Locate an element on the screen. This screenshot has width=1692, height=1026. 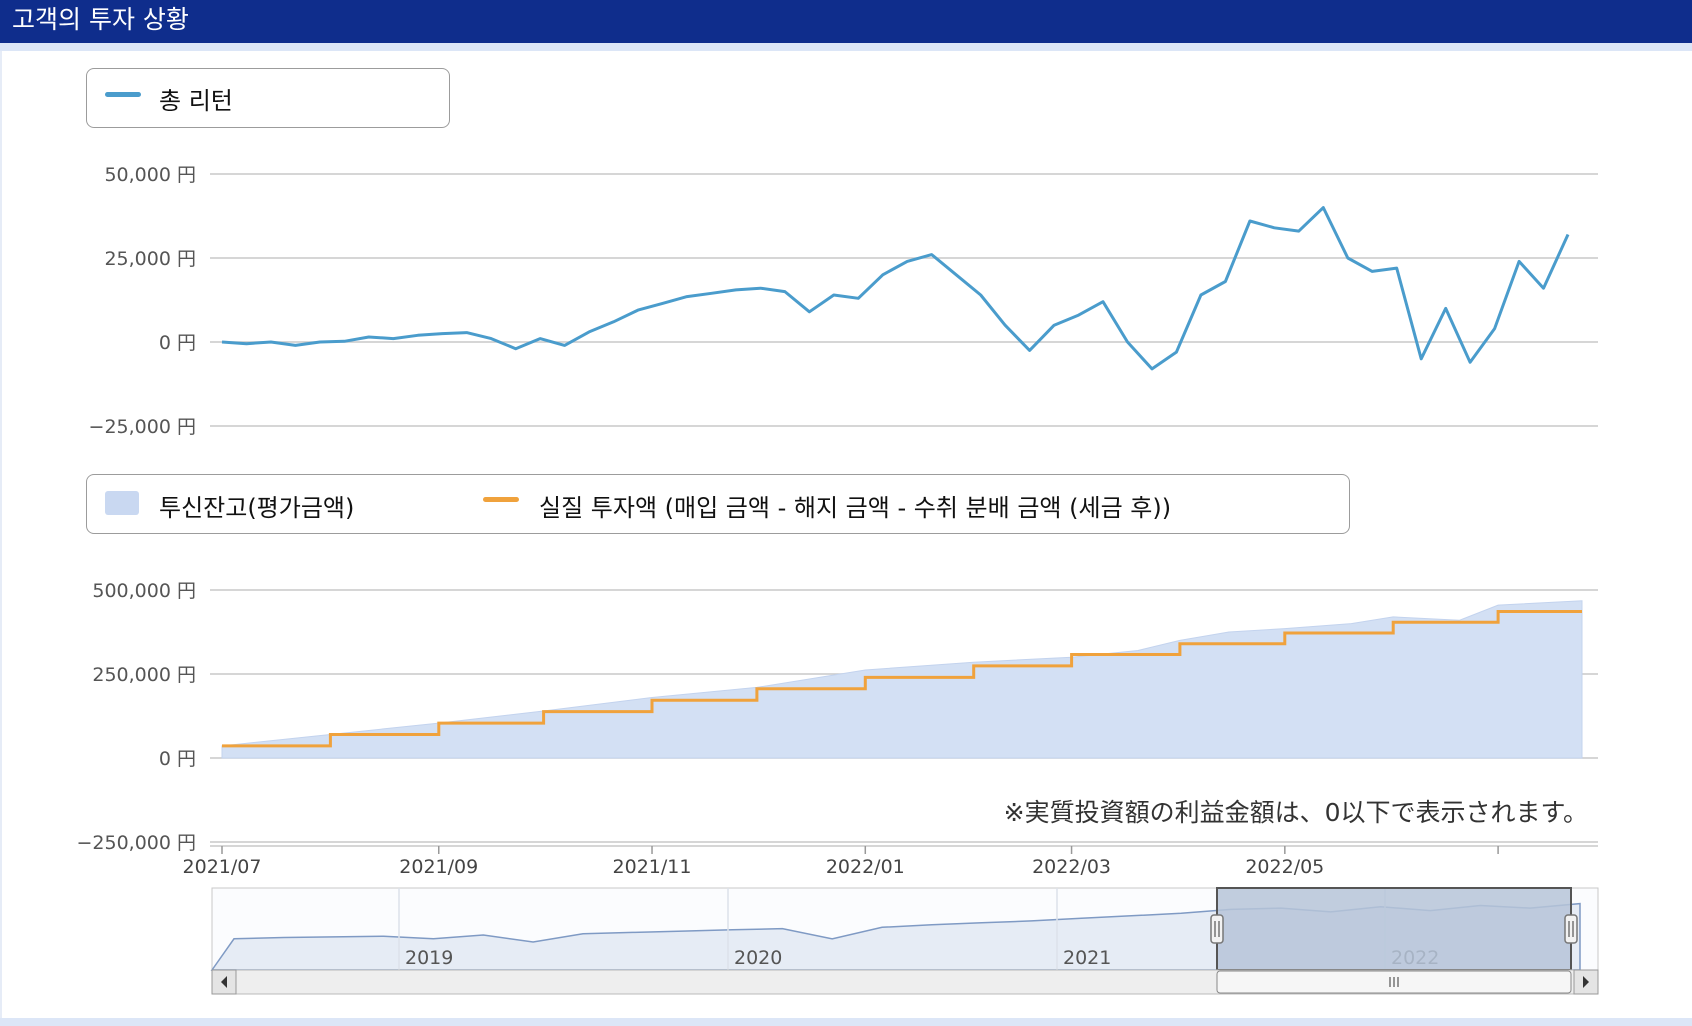
return-chart-series is located at coordinates (895, 288).